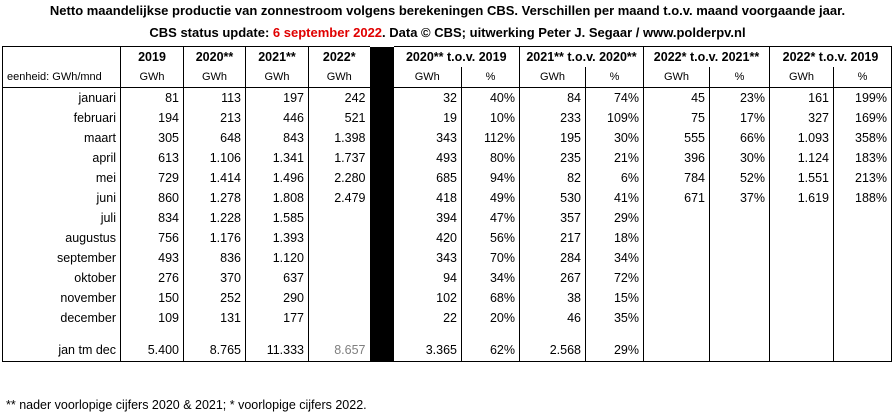  What do you see at coordinates (214, 97) in the screenshot?
I see `value-2020: 113` at bounding box center [214, 97].